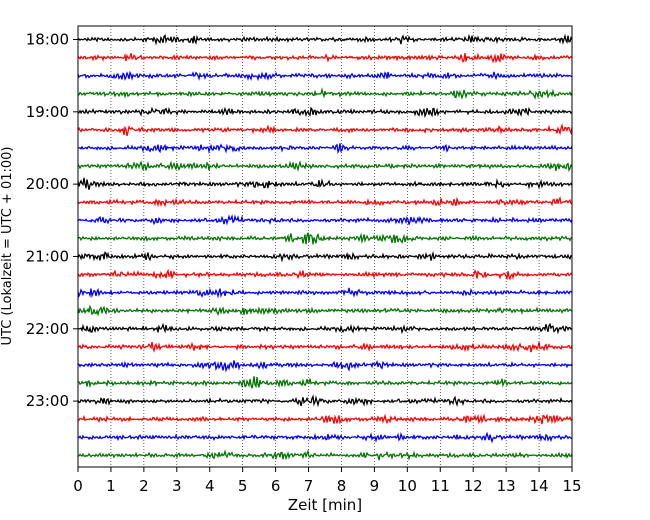 This screenshot has height=520, width=650. What do you see at coordinates (539, 486) in the screenshot?
I see `x-tick-label-14: 14` at bounding box center [539, 486].